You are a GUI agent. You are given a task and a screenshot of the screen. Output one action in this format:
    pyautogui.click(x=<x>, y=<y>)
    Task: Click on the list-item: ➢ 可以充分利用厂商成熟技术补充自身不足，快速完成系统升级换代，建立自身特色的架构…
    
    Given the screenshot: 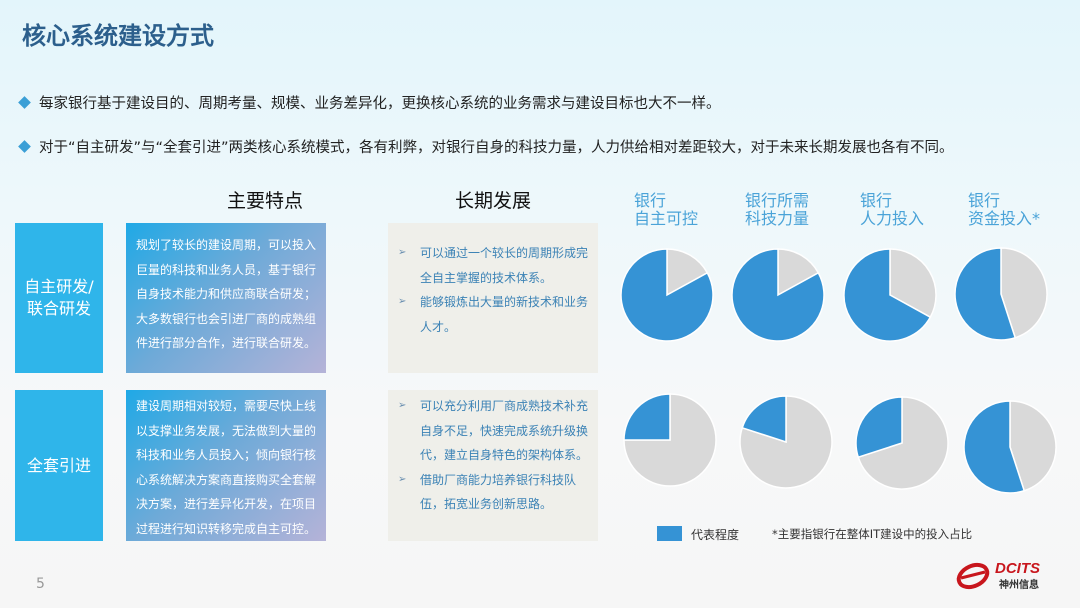 What is the action you would take?
    pyautogui.click(x=493, y=431)
    